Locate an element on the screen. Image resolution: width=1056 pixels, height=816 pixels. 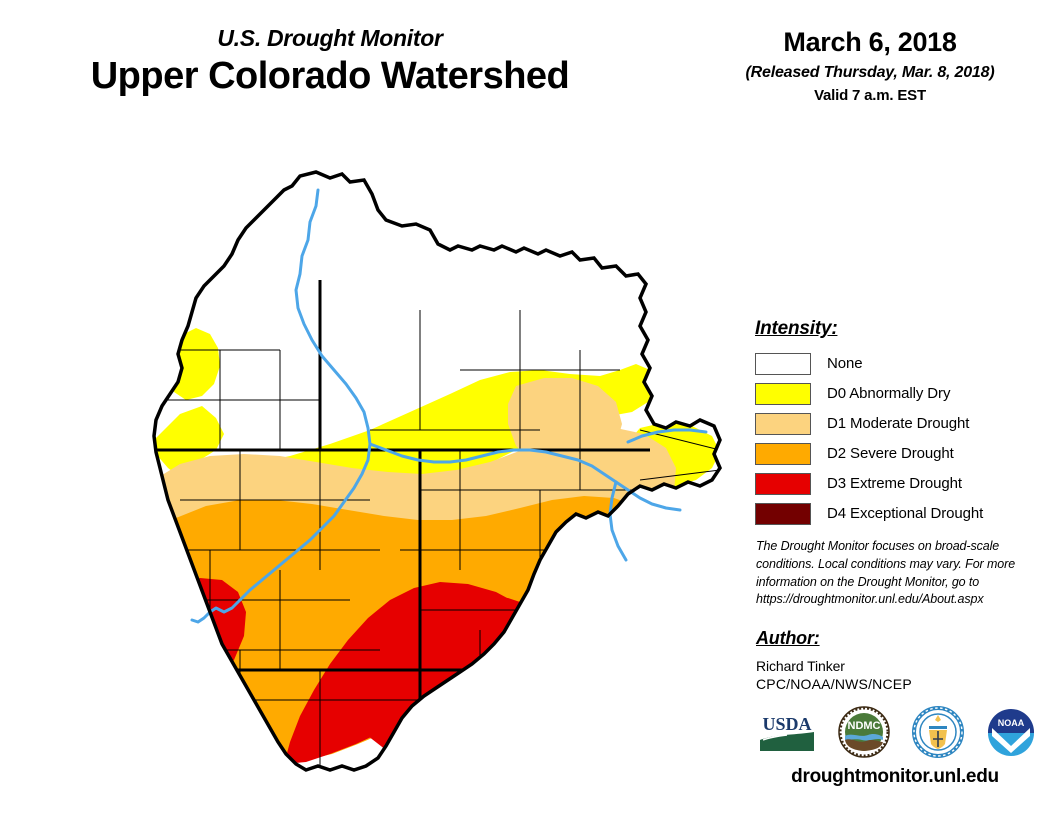
drought-area-d3-west is located at coordinates (200, 638).